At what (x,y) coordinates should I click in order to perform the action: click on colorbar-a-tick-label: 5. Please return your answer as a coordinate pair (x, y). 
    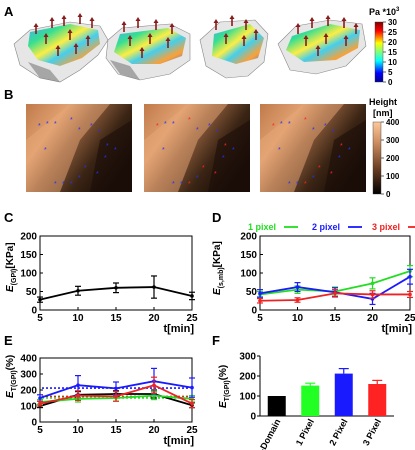
    Looking at the image, I should click on (390, 72).